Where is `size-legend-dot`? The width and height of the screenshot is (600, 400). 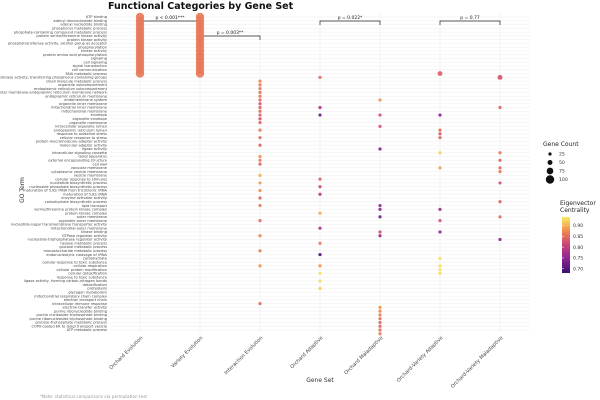 size-legend-dot is located at coordinates (550, 171).